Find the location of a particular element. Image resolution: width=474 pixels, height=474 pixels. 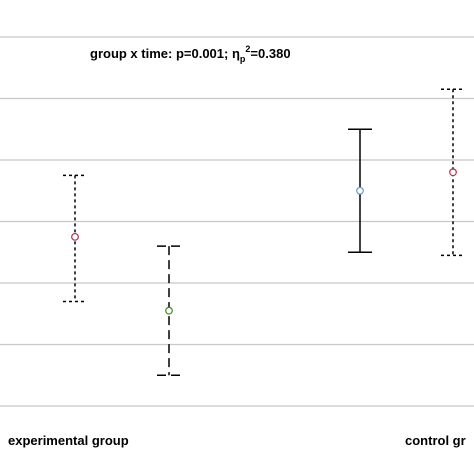

chart-annotation: group x time: p=0.001; ηp2=0.380 is located at coordinates (190, 54).